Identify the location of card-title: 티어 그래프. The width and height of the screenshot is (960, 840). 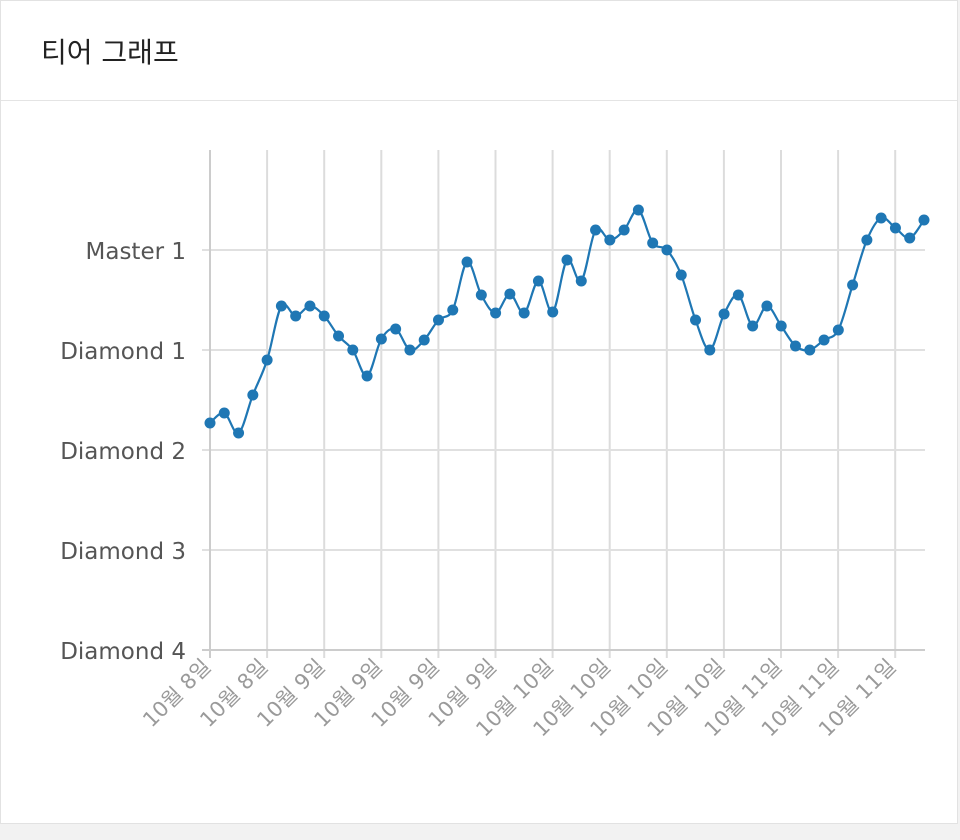
(110, 52).